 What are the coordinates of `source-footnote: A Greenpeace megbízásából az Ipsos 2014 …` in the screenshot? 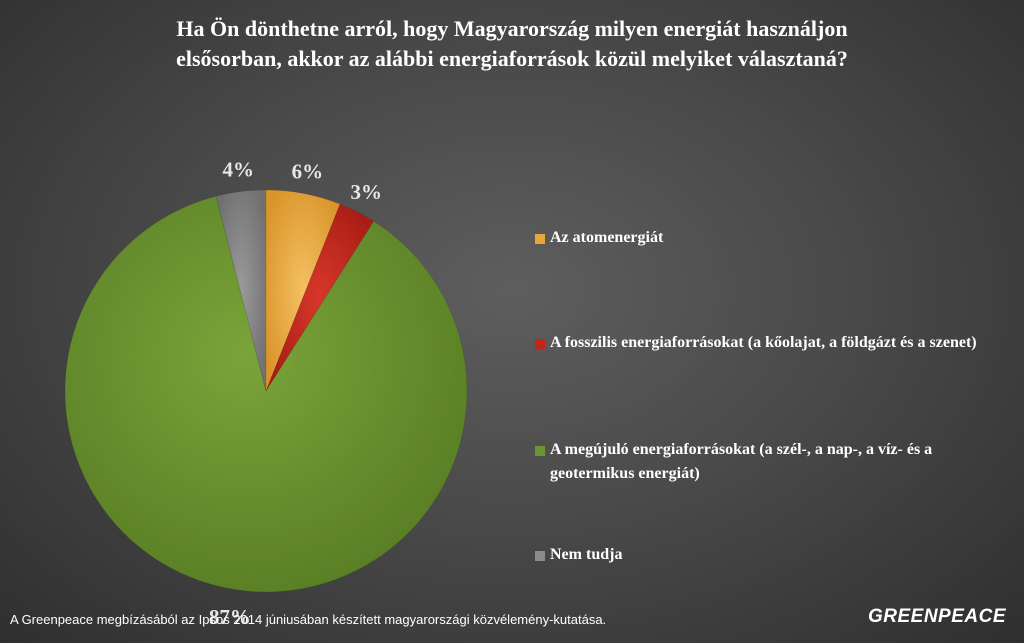 It's located at (308, 619).